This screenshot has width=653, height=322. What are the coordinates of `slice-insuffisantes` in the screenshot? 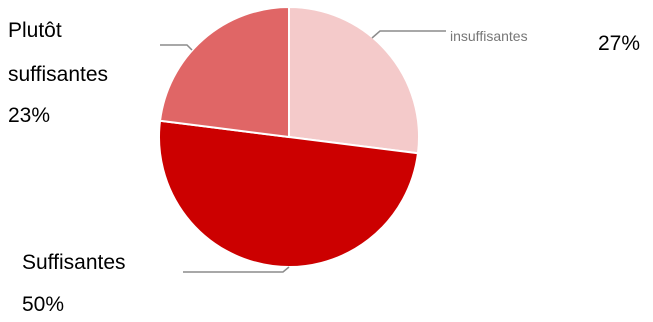 It's located at (354, 80).